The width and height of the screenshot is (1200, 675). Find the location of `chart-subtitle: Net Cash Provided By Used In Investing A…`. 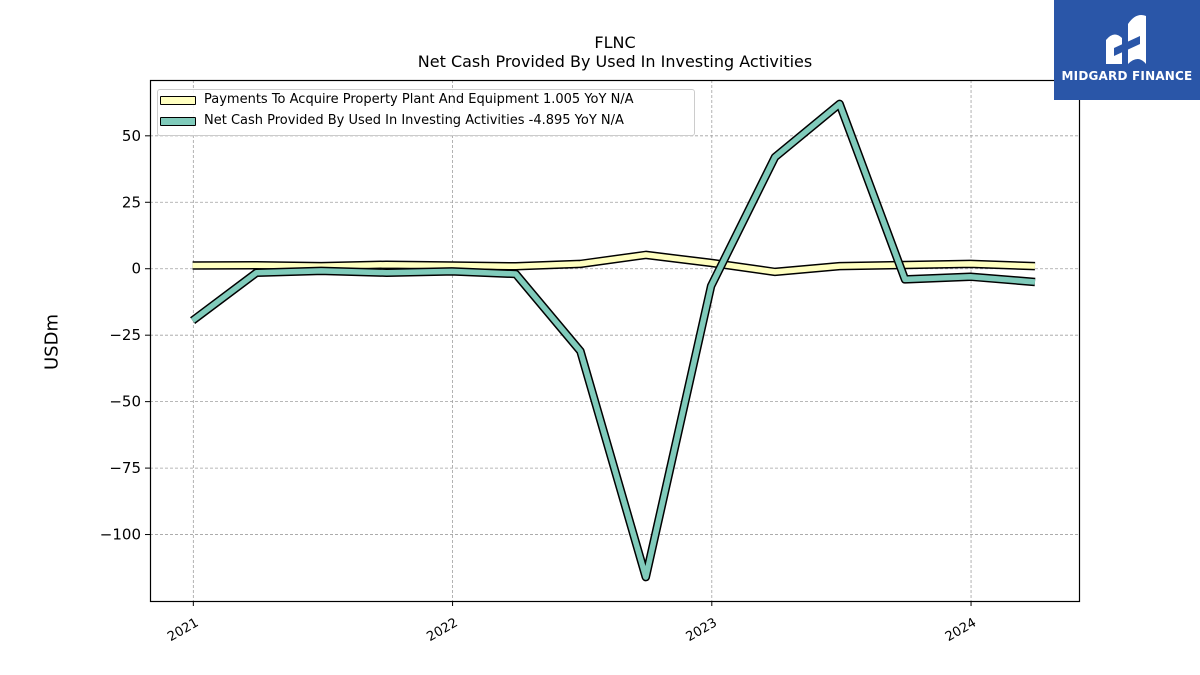

chart-subtitle: Net Cash Provided By Used In Investing A… is located at coordinates (615, 61).